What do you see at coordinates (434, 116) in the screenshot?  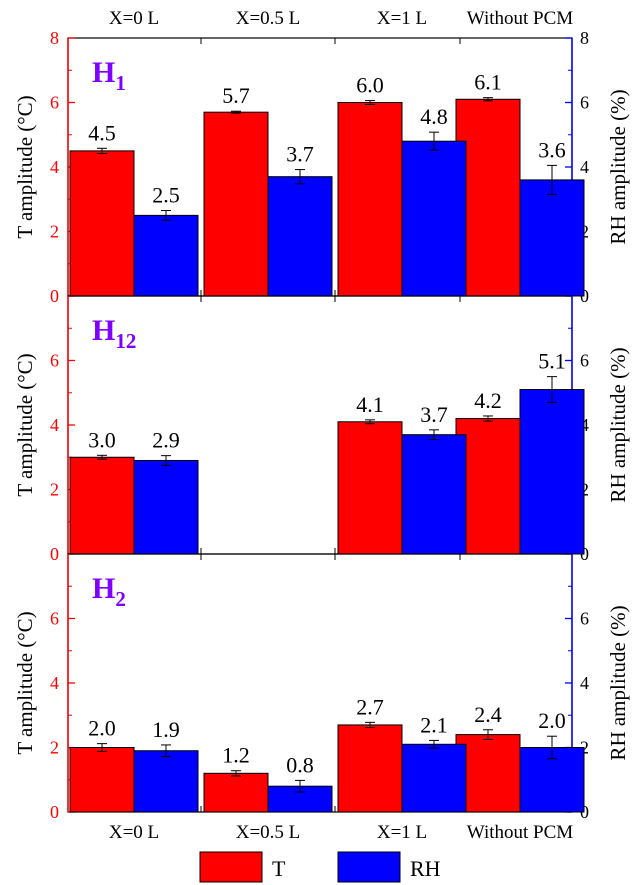 I see `data-label: 4.8` at bounding box center [434, 116].